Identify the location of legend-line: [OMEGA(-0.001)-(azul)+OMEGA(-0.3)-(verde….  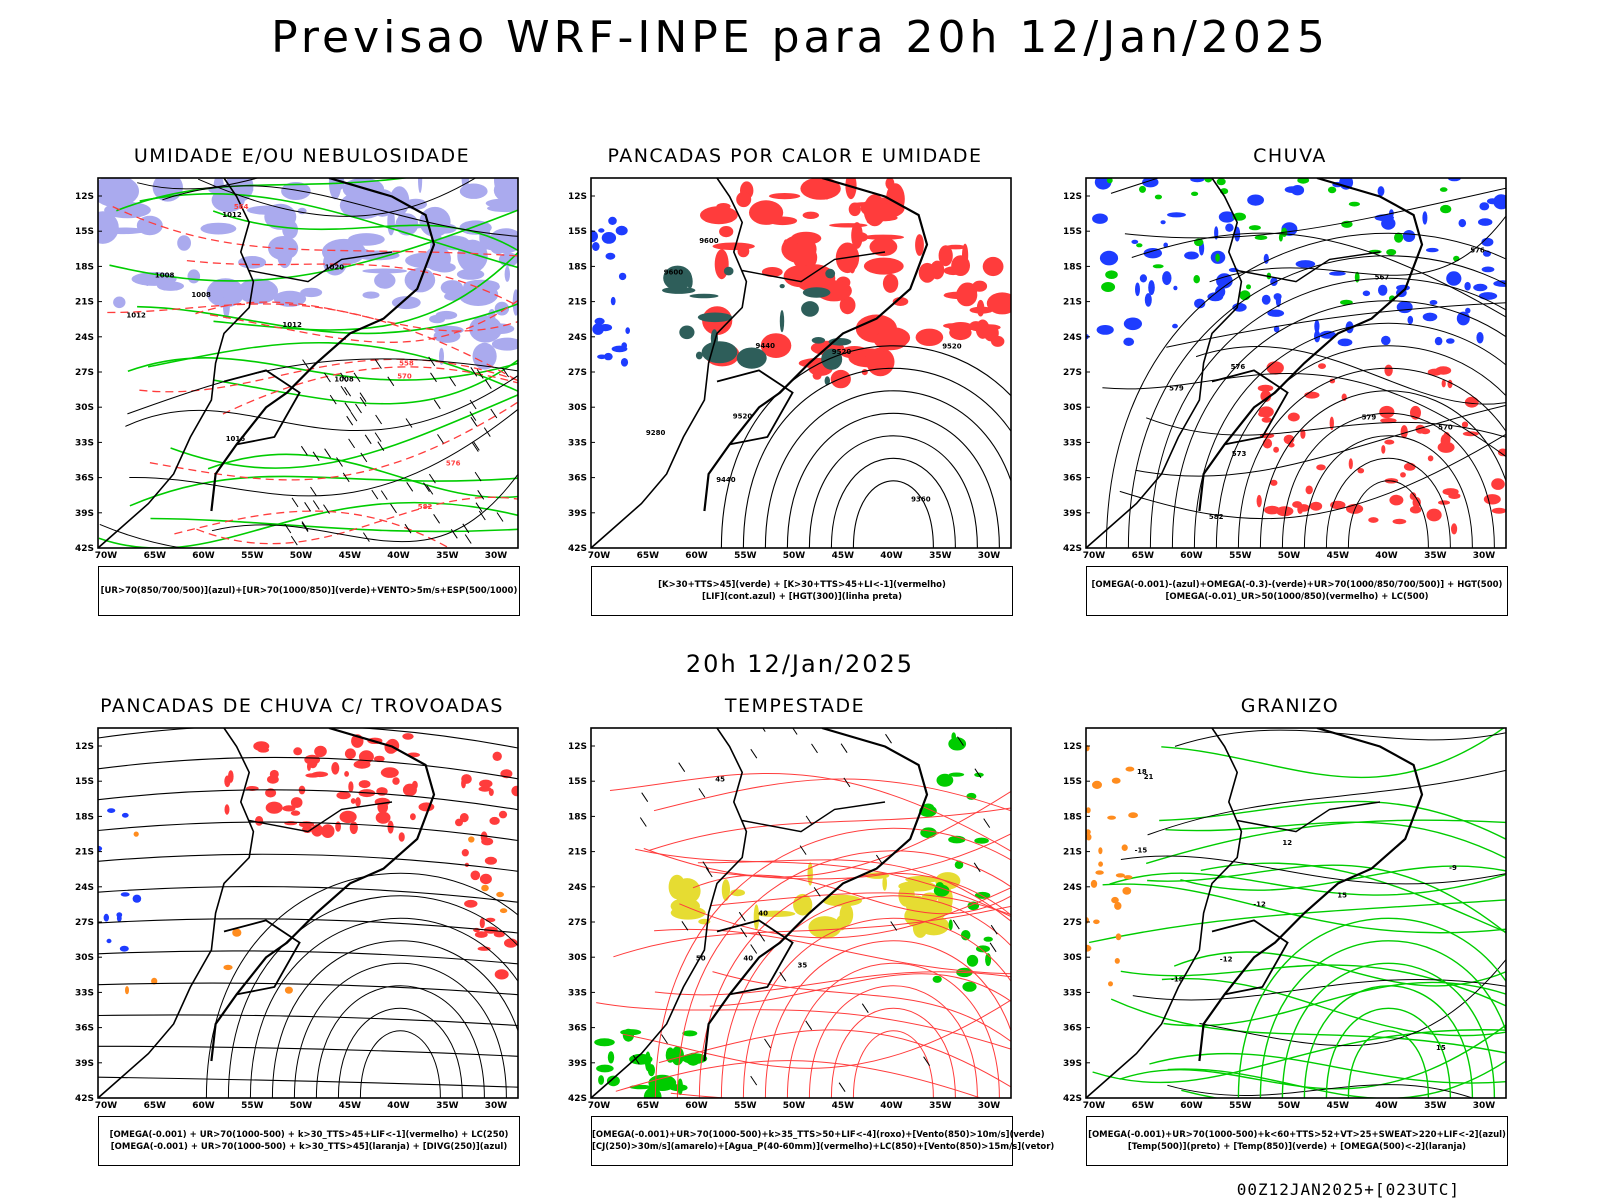
(1297, 585).